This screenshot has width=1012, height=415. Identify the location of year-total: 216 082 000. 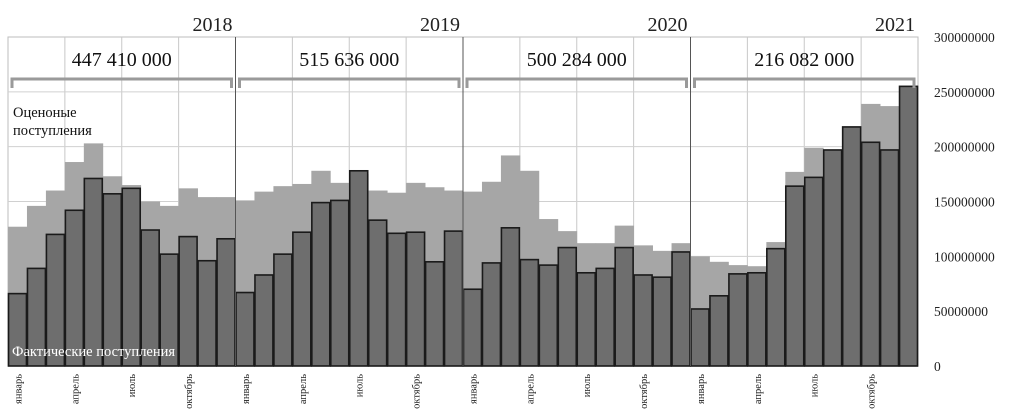
(804, 60).